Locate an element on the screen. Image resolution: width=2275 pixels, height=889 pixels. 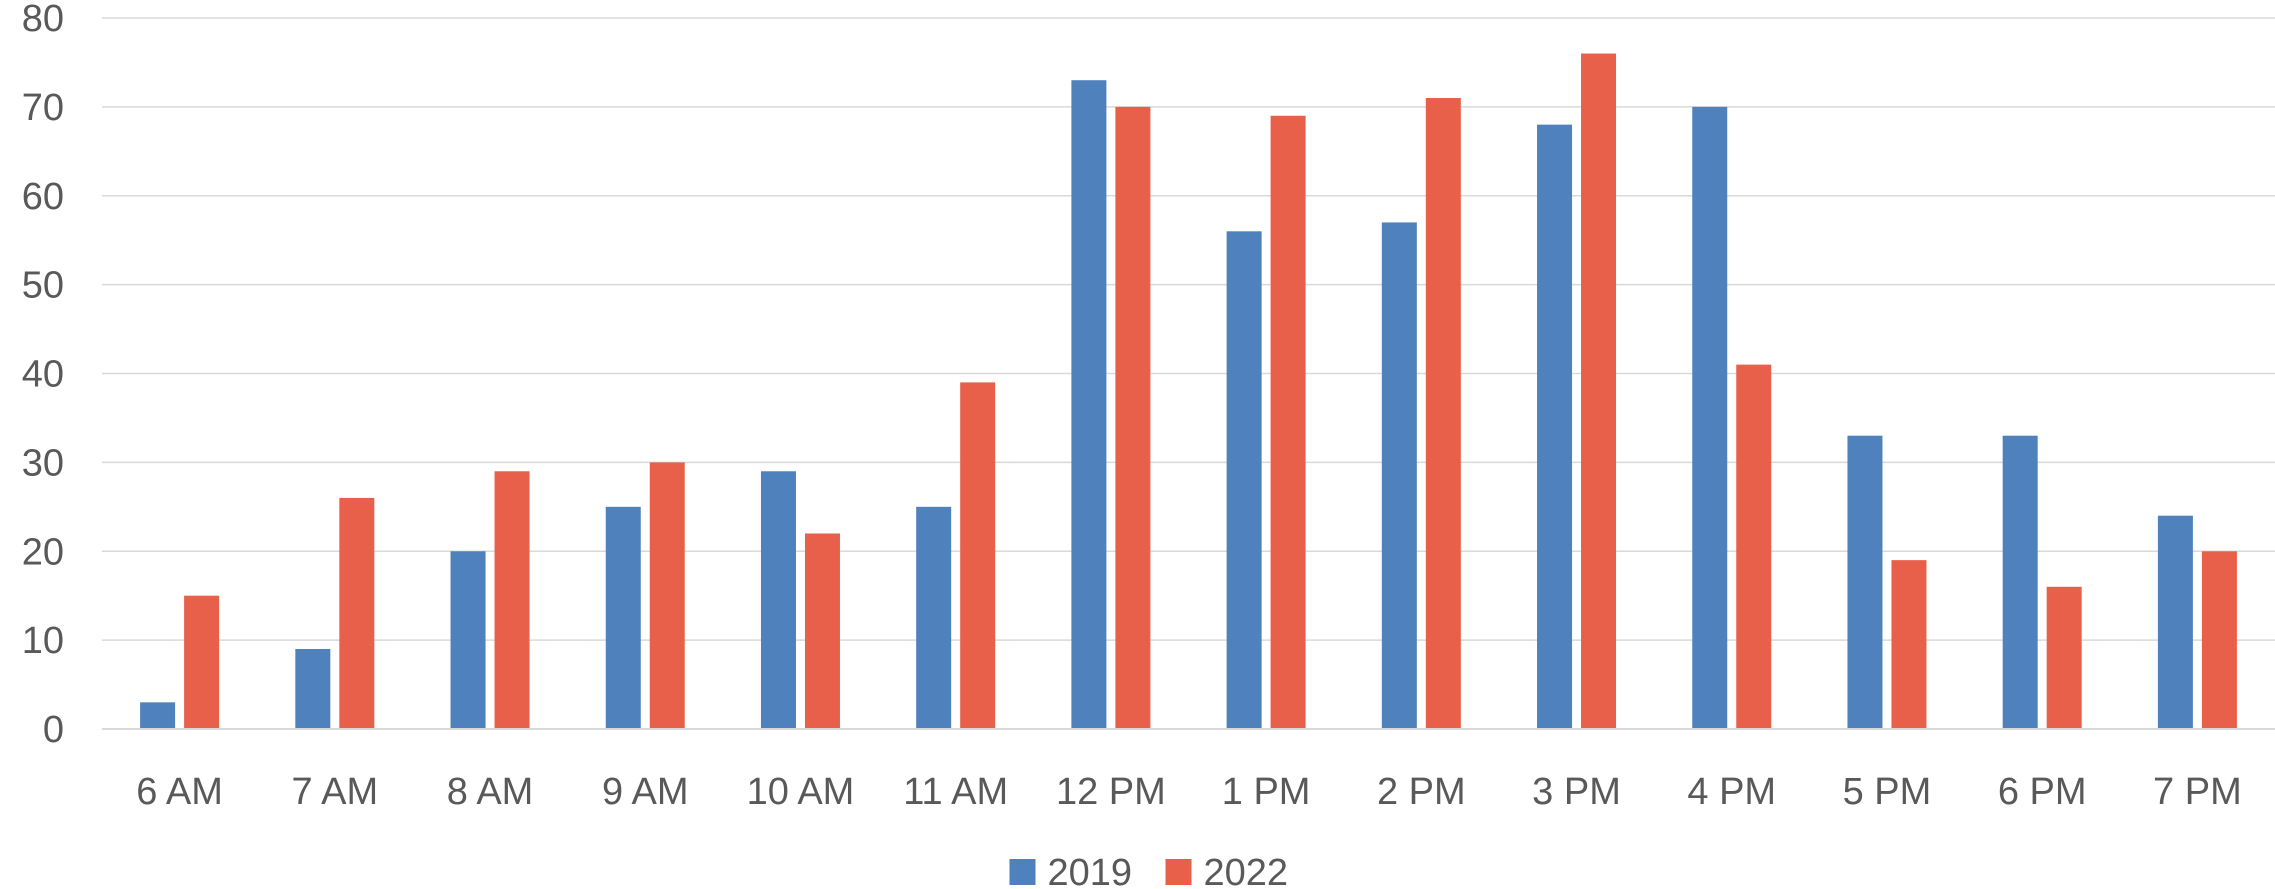
bar-2019-9-am is located at coordinates (623, 617).